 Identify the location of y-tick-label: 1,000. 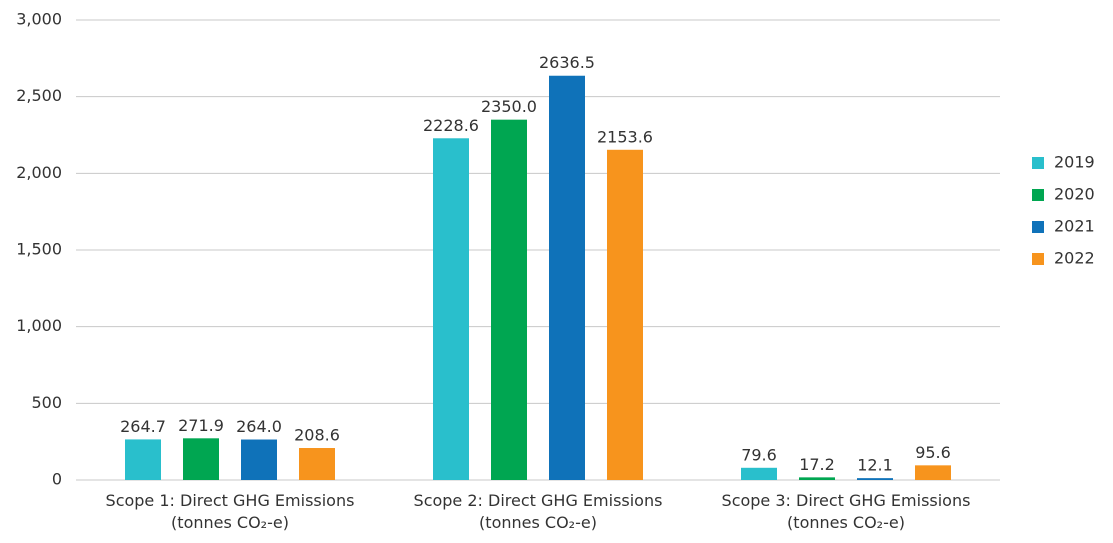
(39, 325).